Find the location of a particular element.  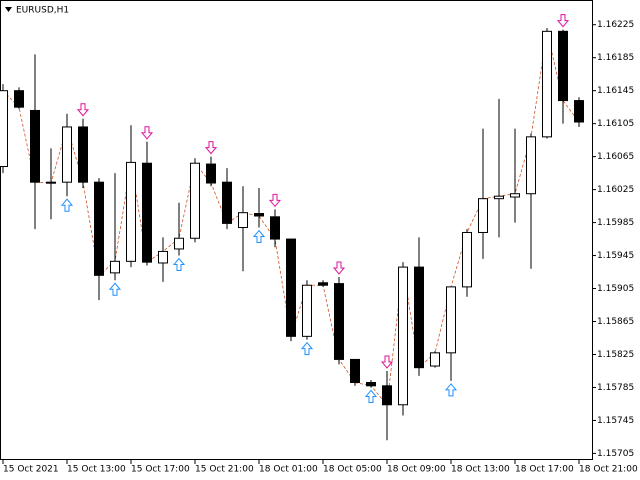

y-tick-label: 1.15905 is located at coordinates (615, 289).